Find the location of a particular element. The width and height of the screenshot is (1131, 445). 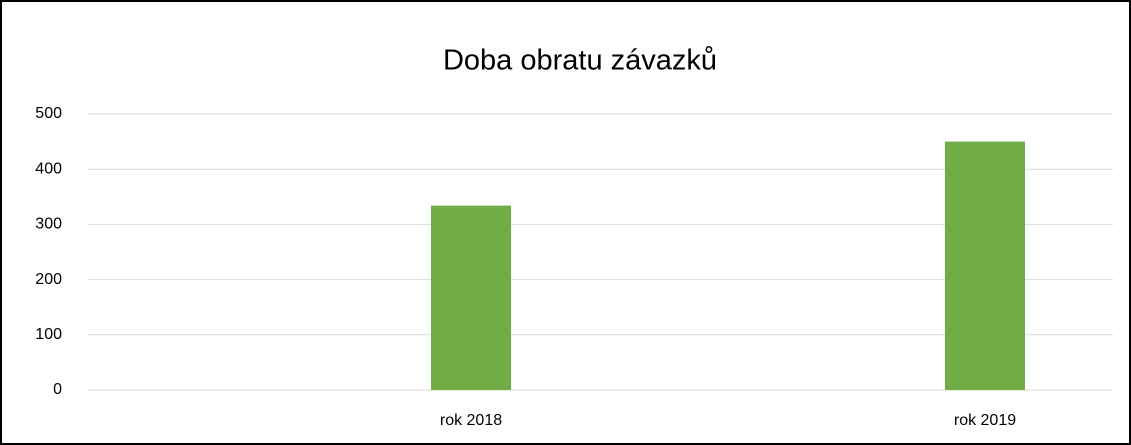

y-tick-label: 300 is located at coordinates (48, 224).